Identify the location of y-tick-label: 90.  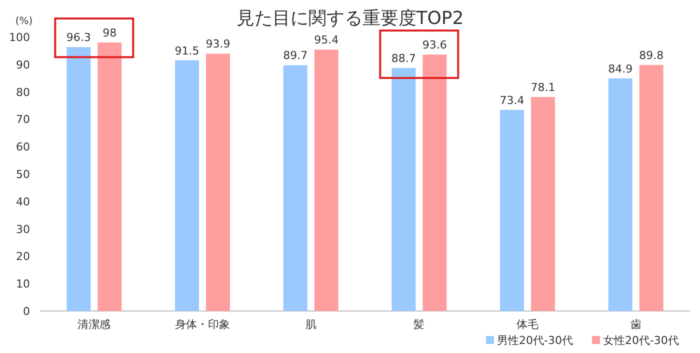
(23, 65).